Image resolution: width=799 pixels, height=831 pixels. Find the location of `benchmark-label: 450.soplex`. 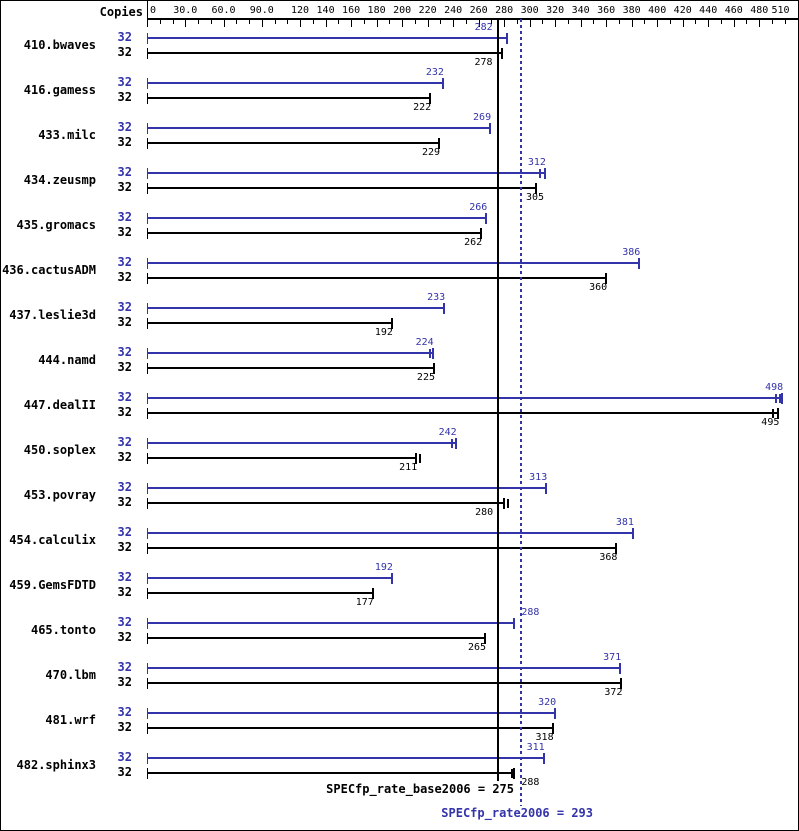

benchmark-label: 450.soplex is located at coordinates (59, 450).